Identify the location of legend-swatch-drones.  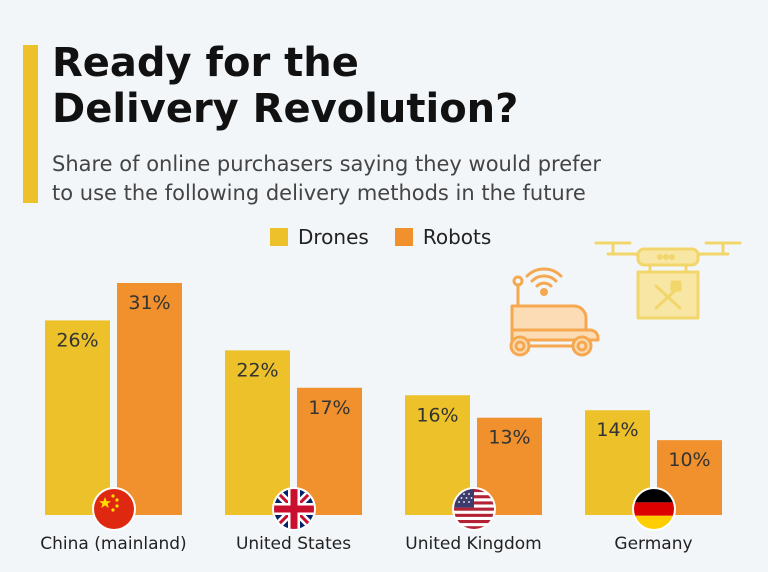
(279, 237).